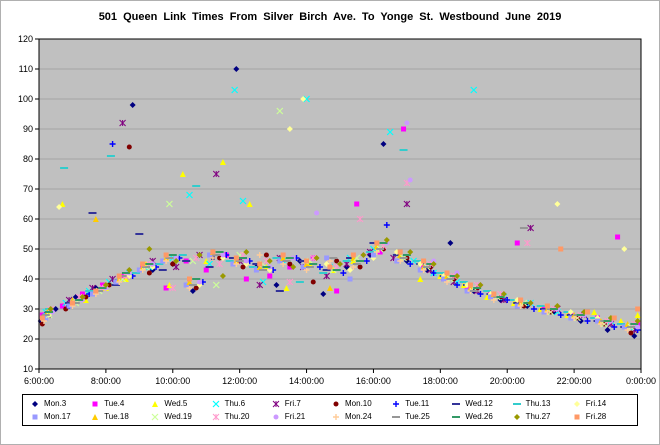 The height and width of the screenshot is (445, 660). Describe the element at coordinates (28, 219) in the screenshot. I see `svg-text: 60` at that location.